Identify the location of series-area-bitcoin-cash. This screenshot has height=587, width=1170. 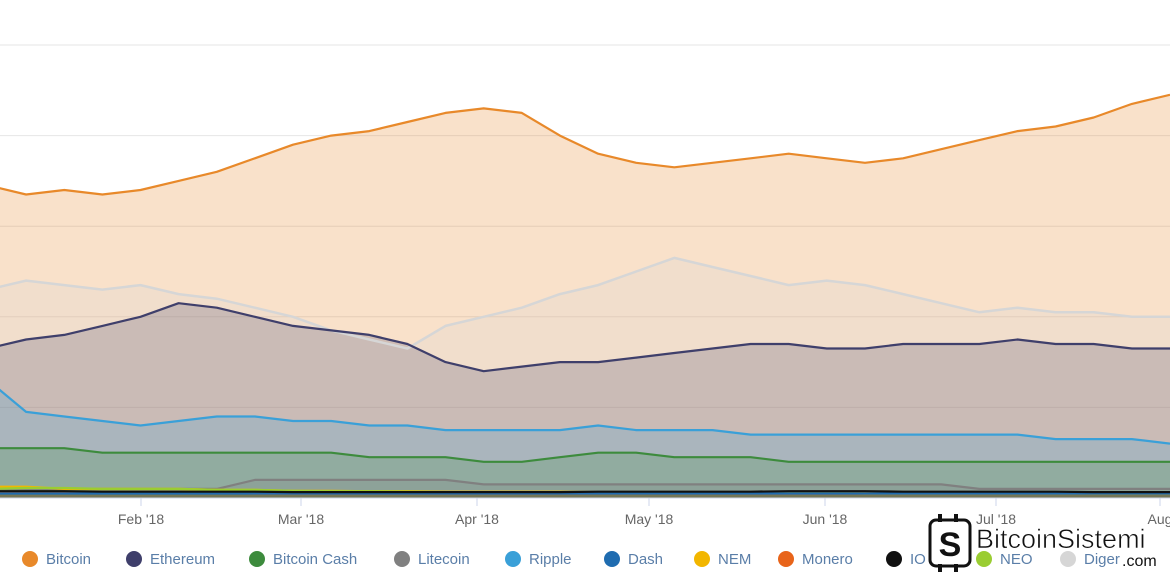
(585, 473).